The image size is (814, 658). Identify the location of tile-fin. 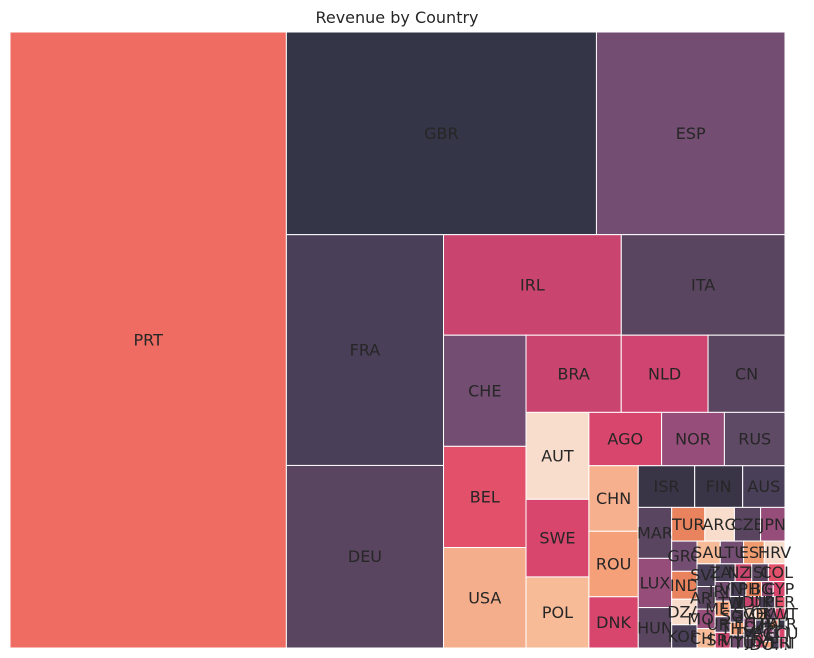
(719, 486).